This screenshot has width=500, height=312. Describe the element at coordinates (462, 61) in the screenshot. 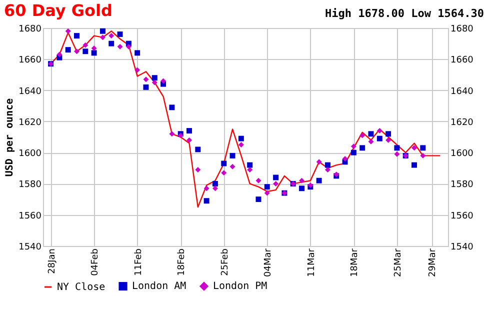

I see `y2-tick-label: 1660` at that location.